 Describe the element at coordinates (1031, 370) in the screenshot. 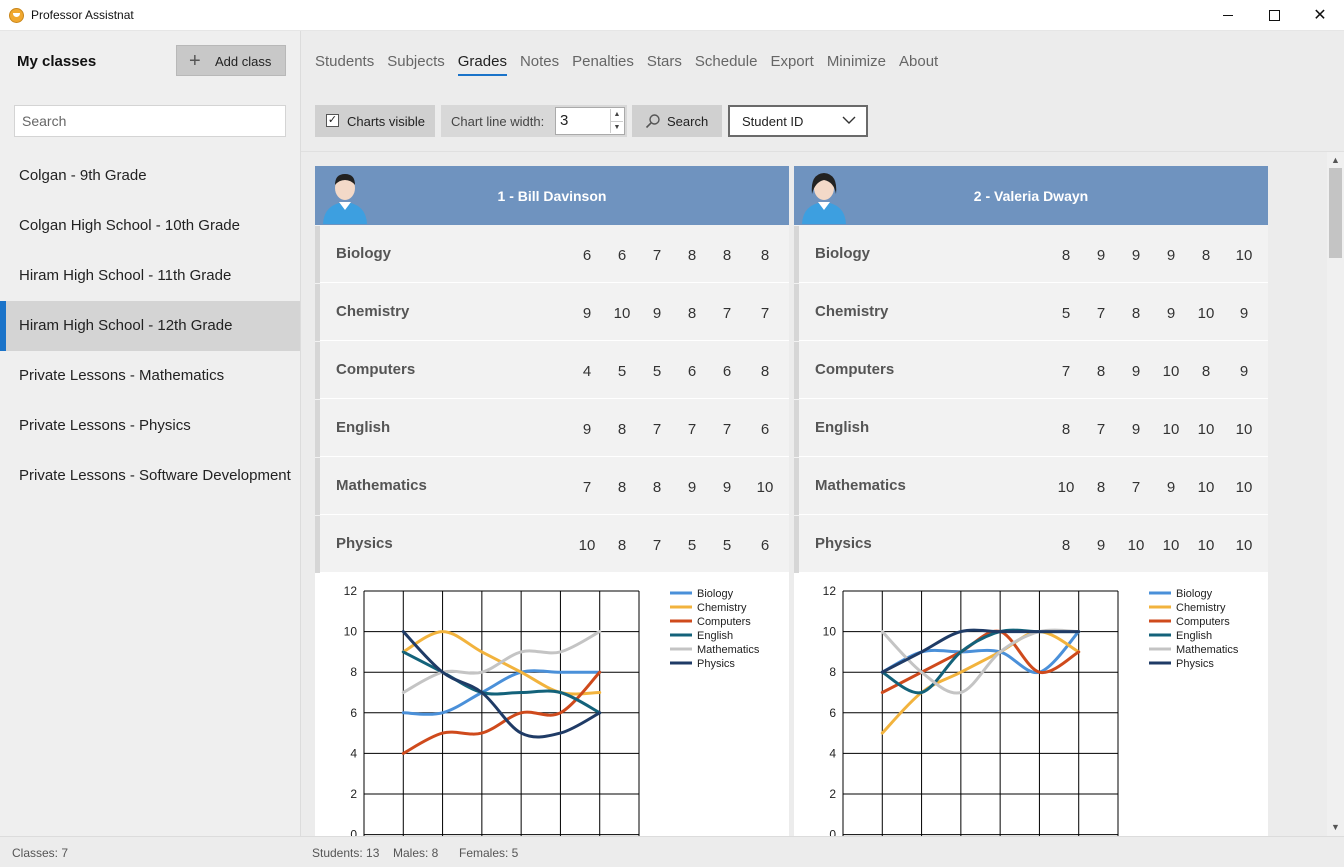

I see `subject-grade-row: Computers 7 8 9 10 8 9` at that location.